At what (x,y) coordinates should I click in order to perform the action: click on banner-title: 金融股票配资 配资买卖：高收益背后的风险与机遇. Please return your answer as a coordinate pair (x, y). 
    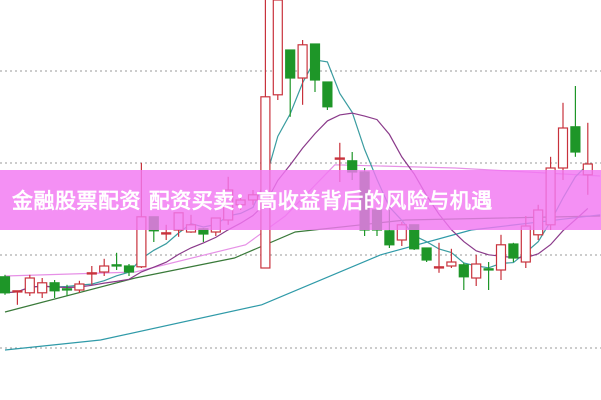
    Looking at the image, I should click on (252, 201).